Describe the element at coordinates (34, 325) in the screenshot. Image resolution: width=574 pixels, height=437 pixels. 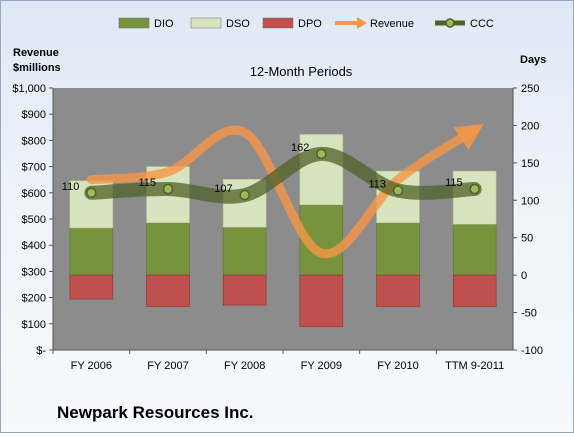
I see `left-axis-tick-label: $100` at that location.